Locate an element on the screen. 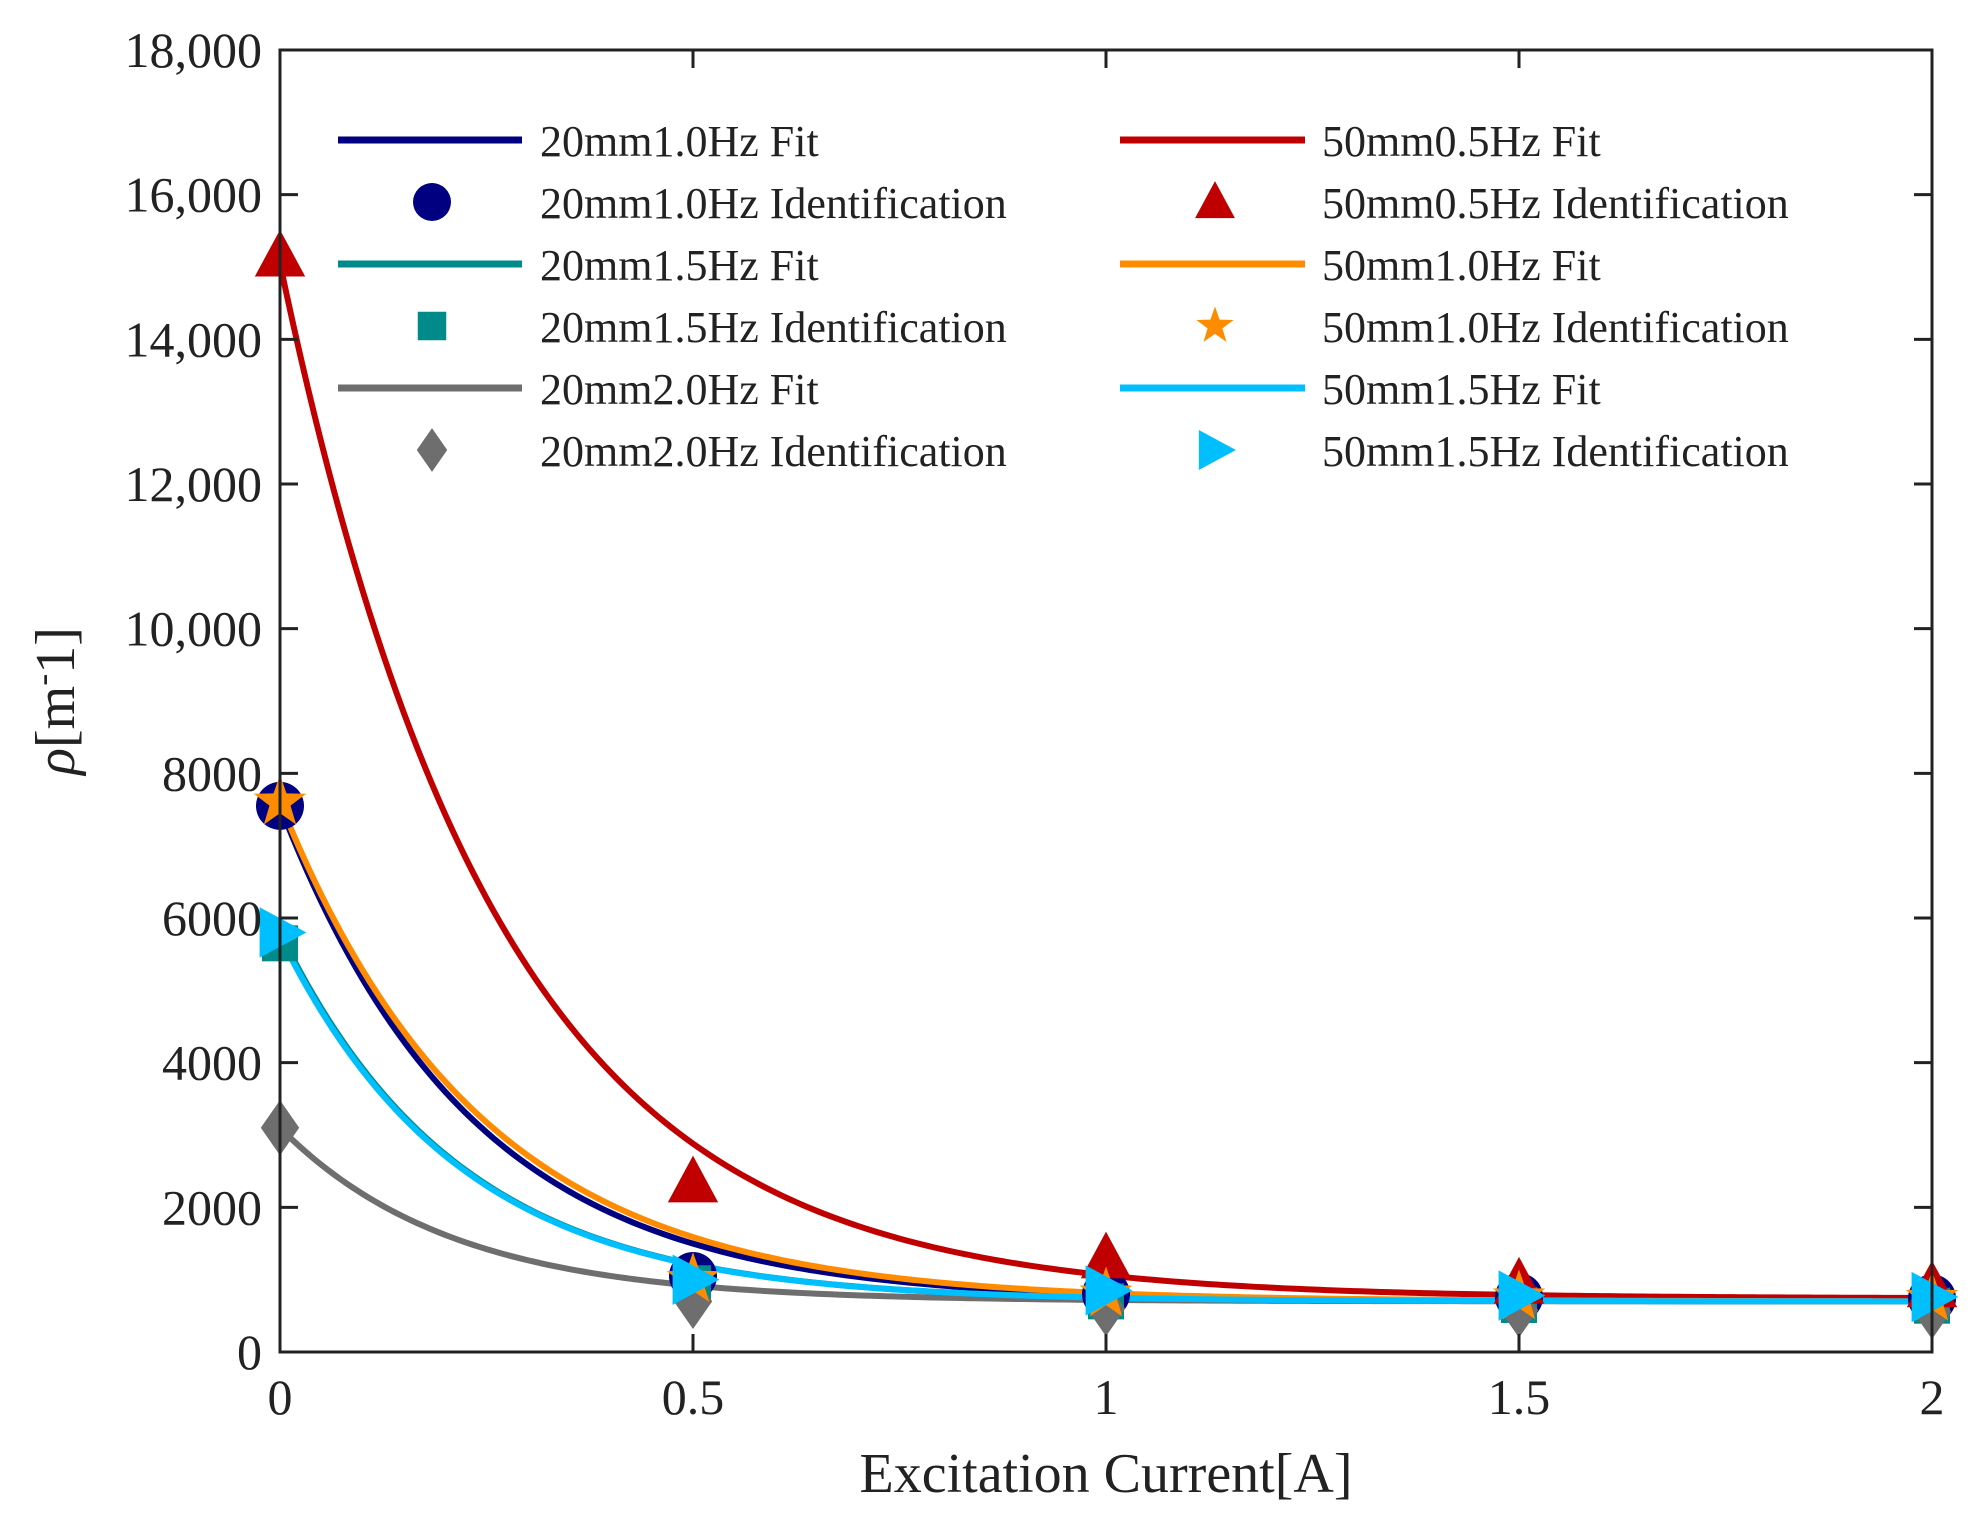 The image size is (1982, 1528). y-tick-label: 0 is located at coordinates (249, 1352).